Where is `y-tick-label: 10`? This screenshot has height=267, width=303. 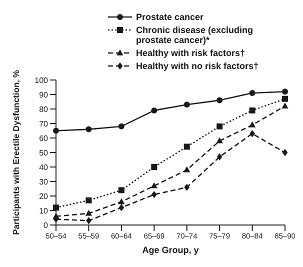 y-tick-label: 10 is located at coordinates (44, 211).